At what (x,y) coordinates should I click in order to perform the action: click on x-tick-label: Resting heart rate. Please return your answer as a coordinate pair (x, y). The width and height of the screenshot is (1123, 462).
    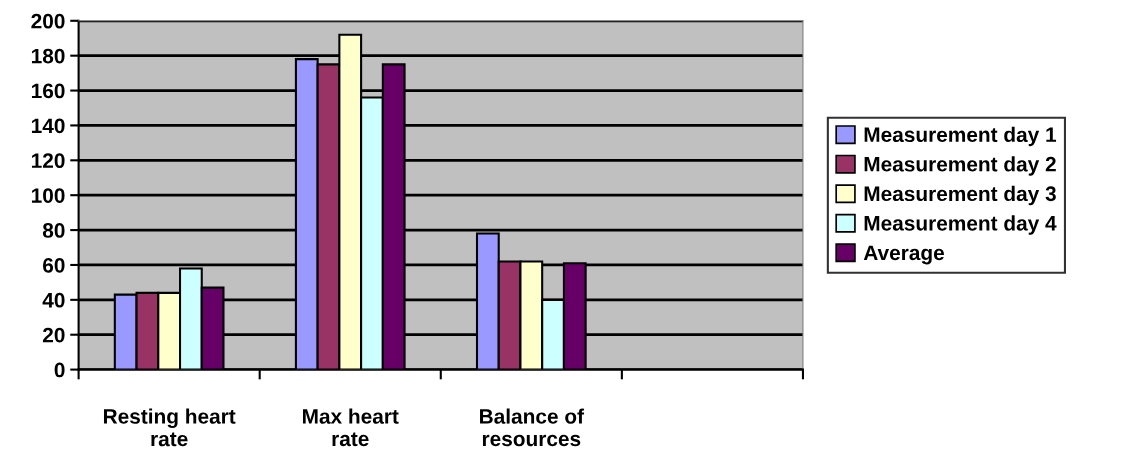
    Looking at the image, I should click on (169, 427).